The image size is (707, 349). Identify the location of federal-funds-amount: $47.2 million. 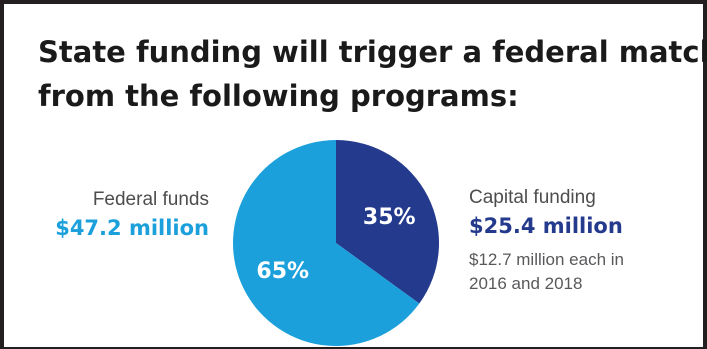
(132, 228).